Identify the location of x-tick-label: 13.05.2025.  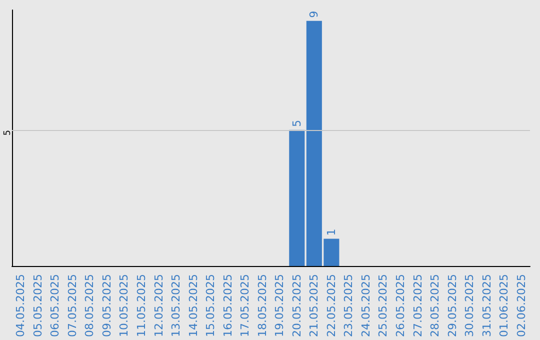
(176, 306).